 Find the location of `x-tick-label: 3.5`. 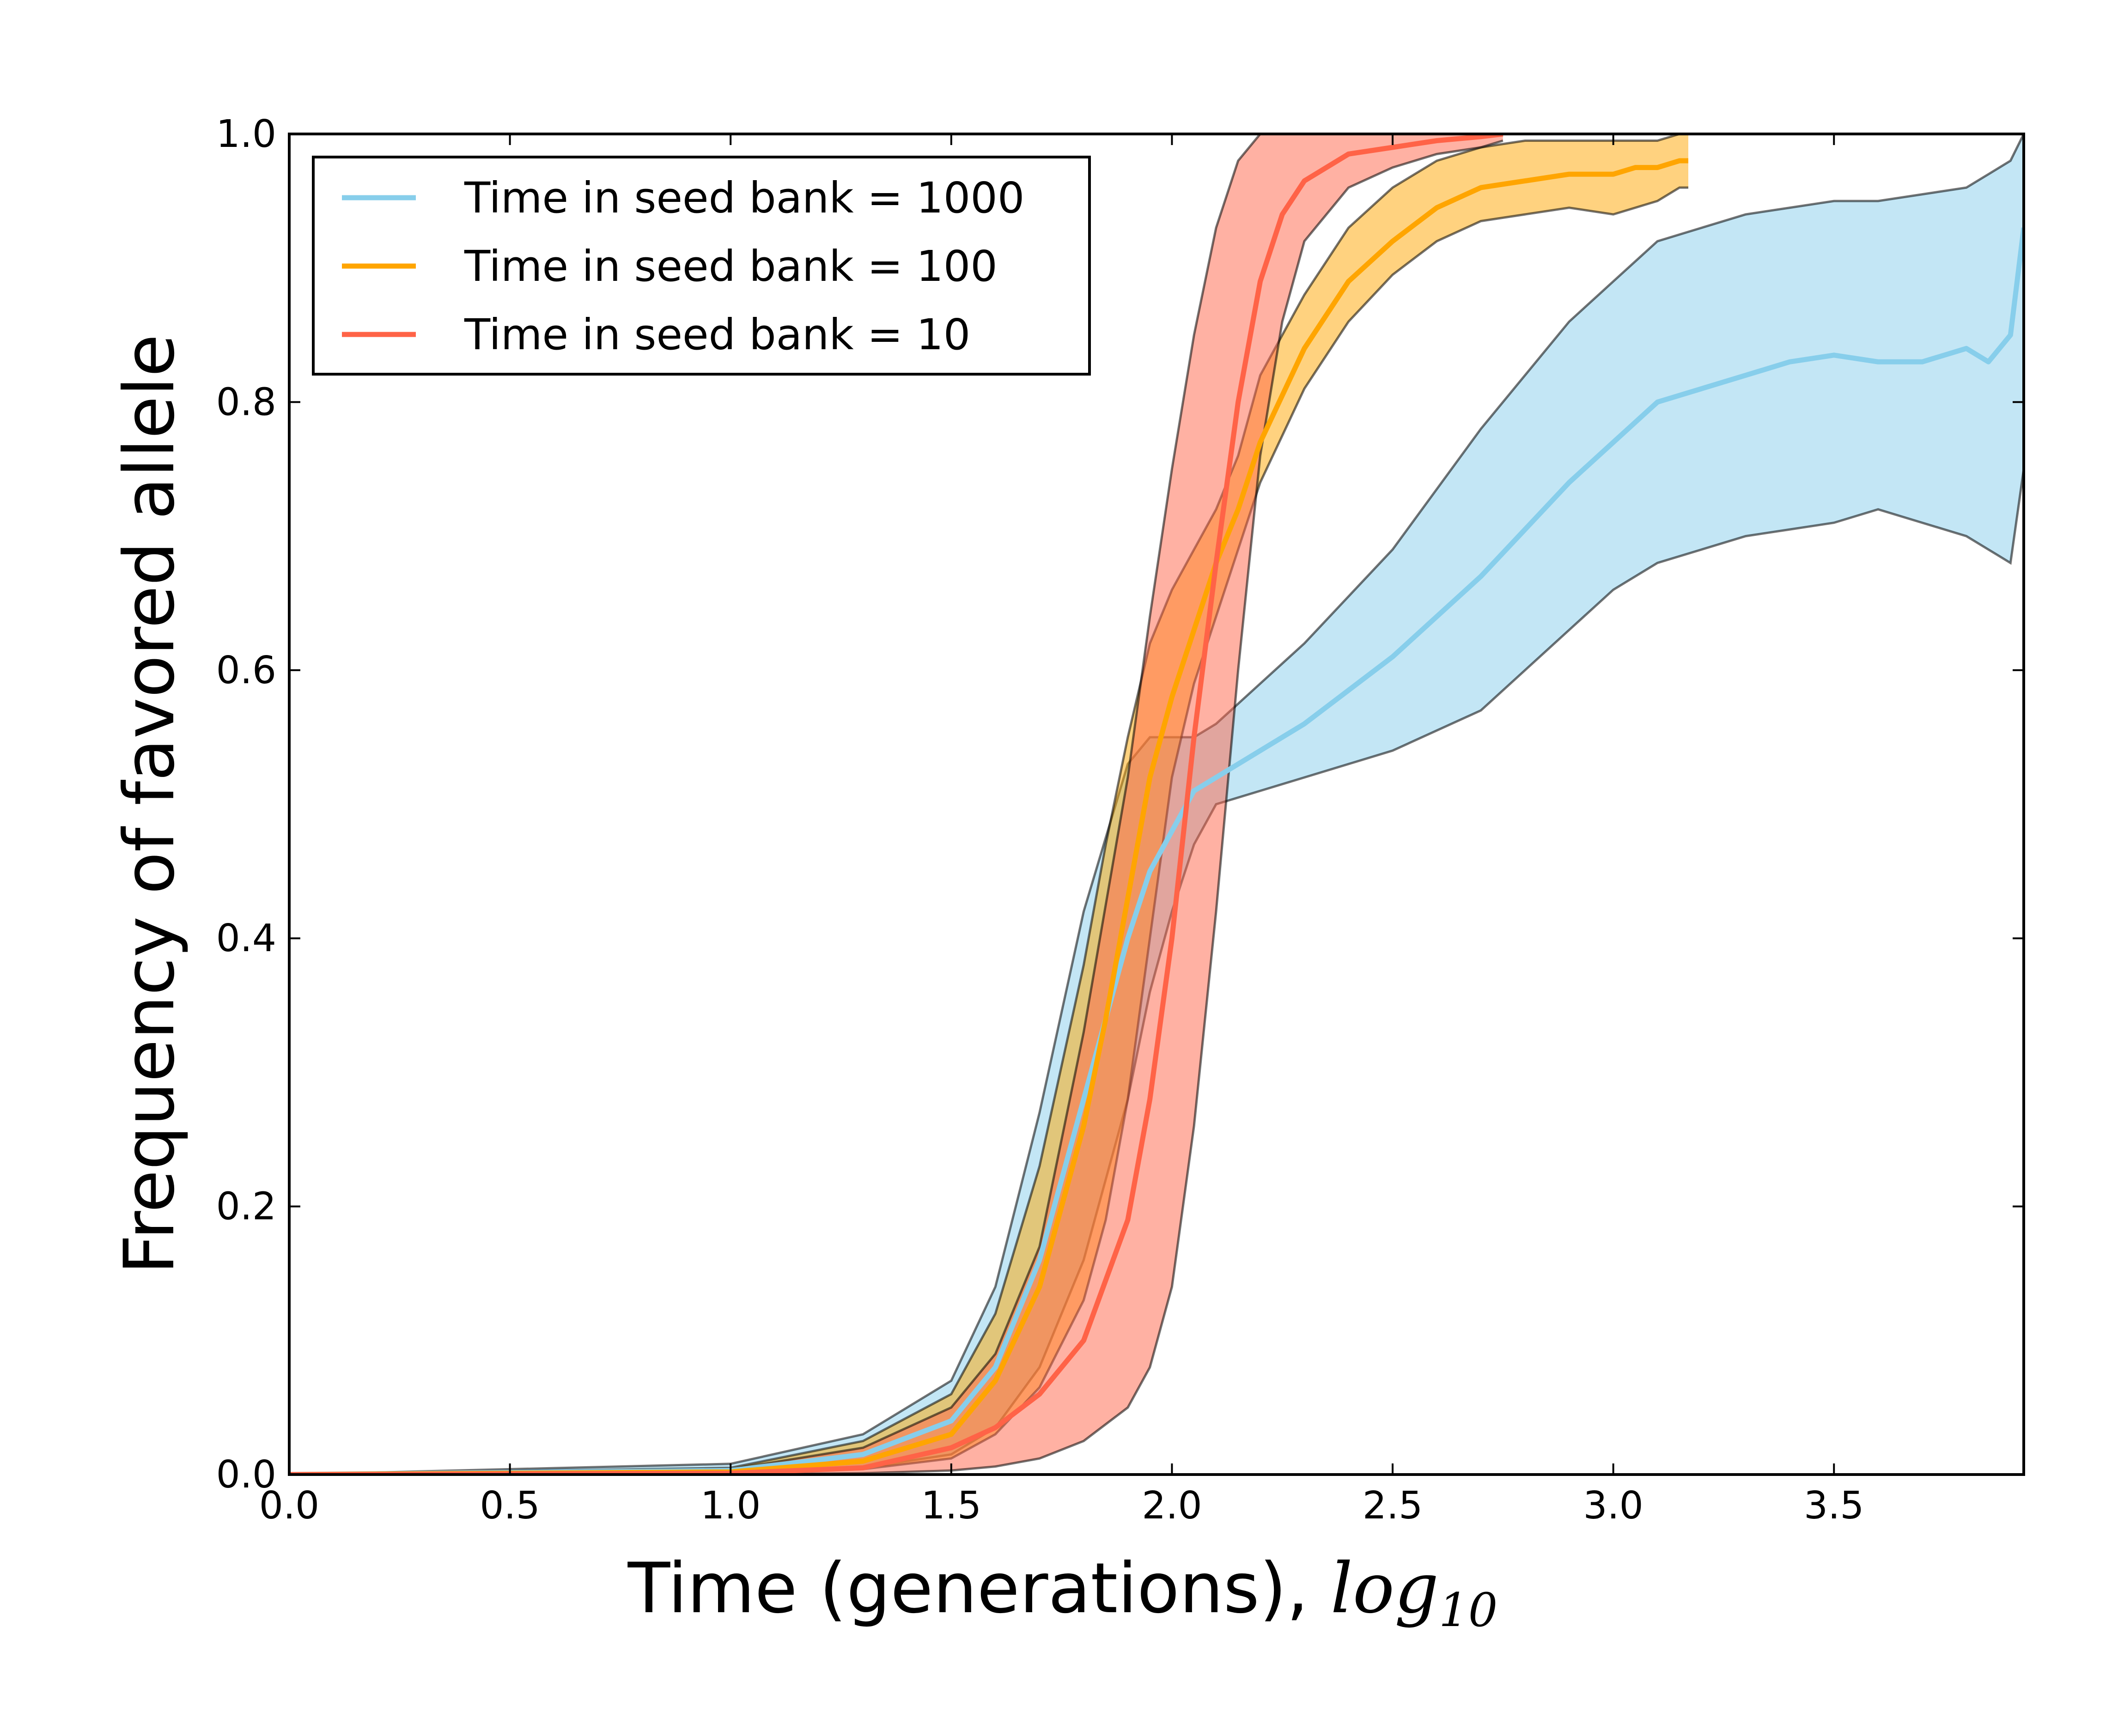

x-tick-label: 3.5 is located at coordinates (1834, 1506).